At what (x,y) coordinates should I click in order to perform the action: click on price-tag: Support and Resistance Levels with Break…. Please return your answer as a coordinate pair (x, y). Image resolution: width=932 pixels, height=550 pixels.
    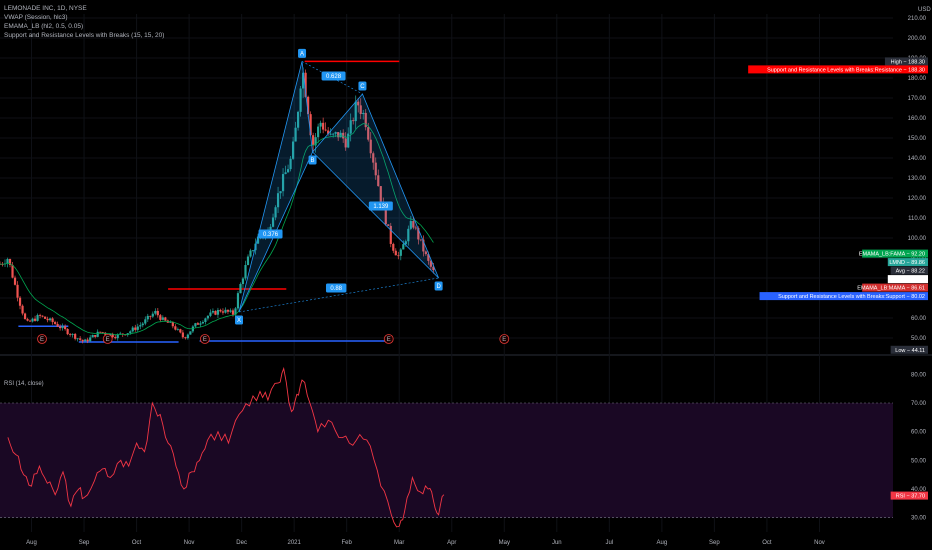
    Looking at the image, I should click on (851, 297).